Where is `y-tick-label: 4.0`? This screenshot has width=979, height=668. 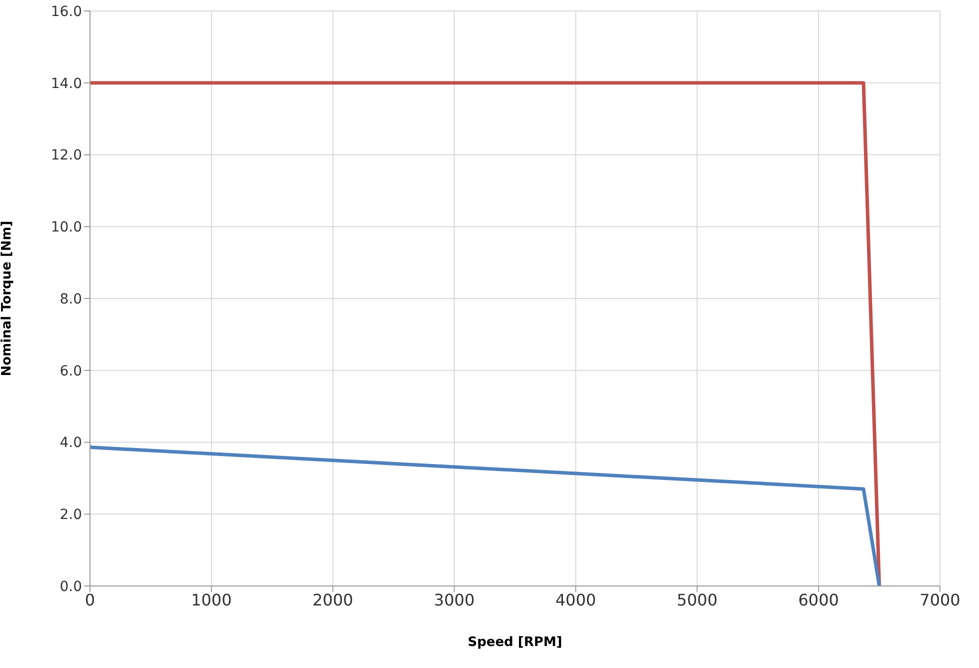
y-tick-label: 4.0 is located at coordinates (71, 443).